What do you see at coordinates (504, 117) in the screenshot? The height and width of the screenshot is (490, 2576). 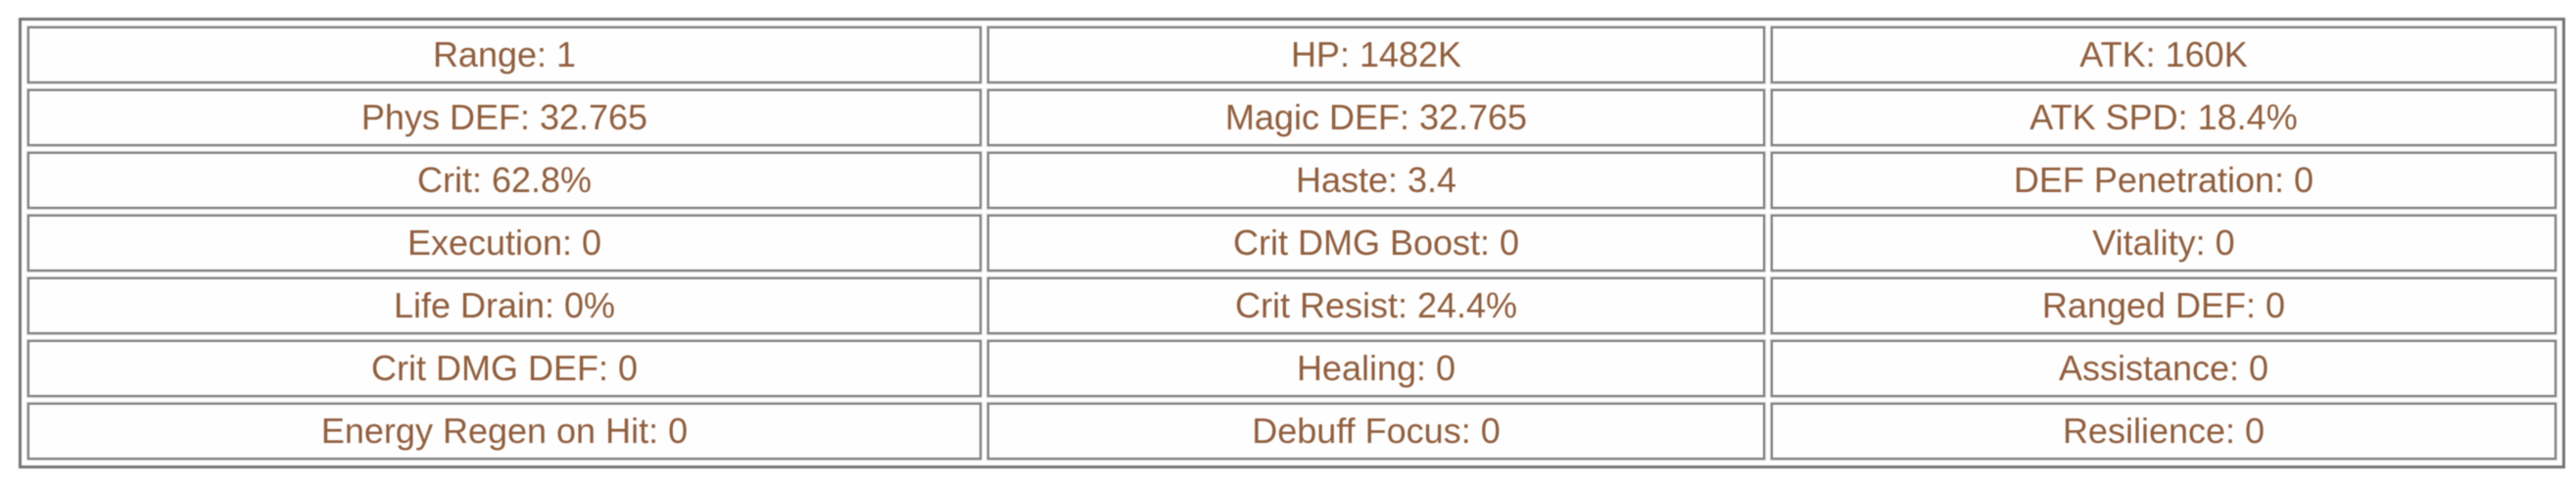 I see `stat-cell-phys-def: Phys DEF: 32.765` at bounding box center [504, 117].